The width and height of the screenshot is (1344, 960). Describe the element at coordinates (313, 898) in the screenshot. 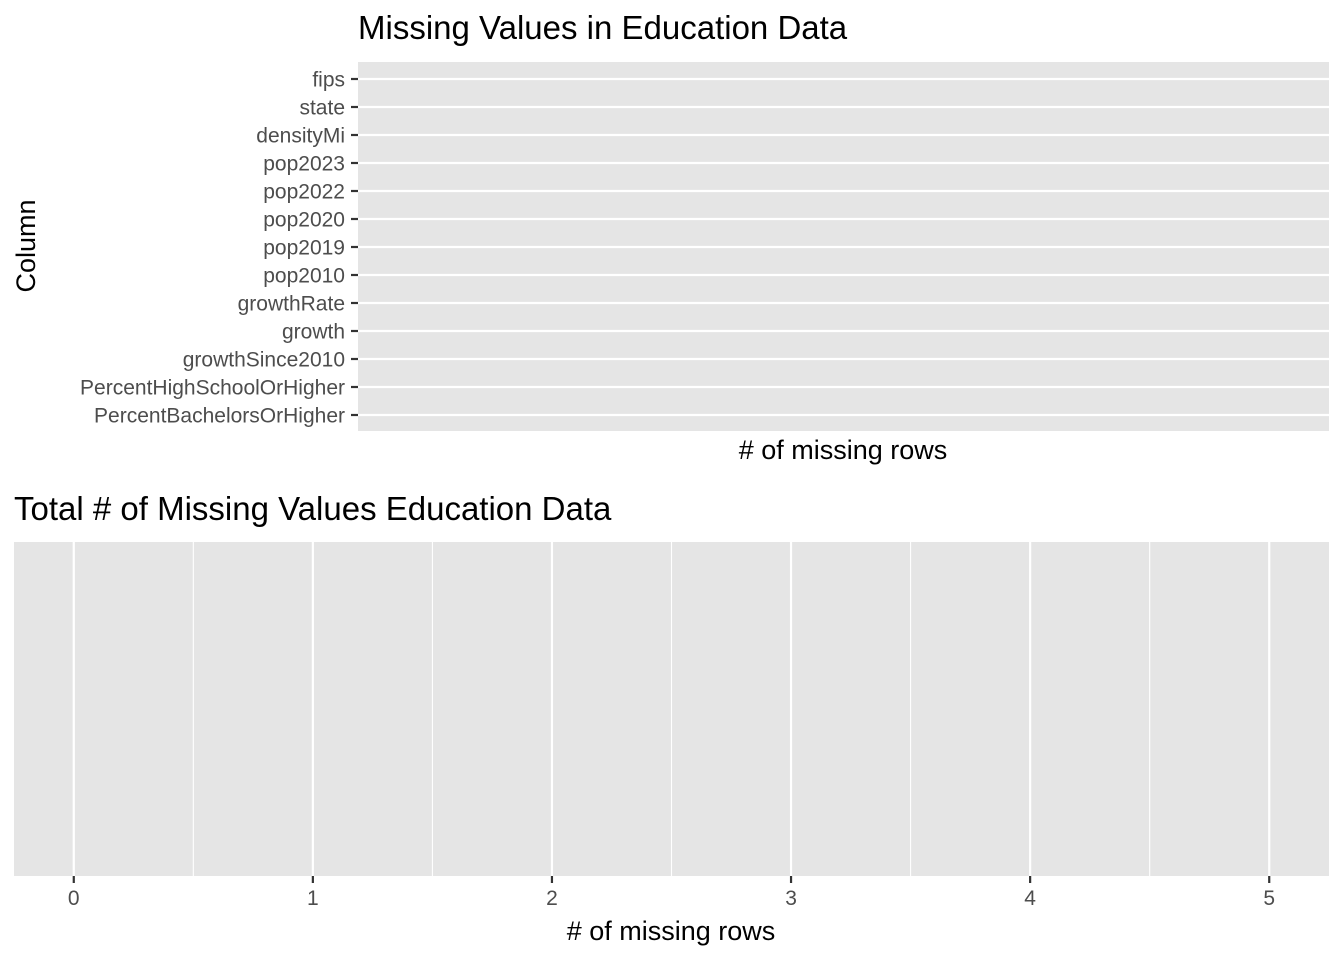

I see `bottom-x-tick-label-1: 1` at that location.